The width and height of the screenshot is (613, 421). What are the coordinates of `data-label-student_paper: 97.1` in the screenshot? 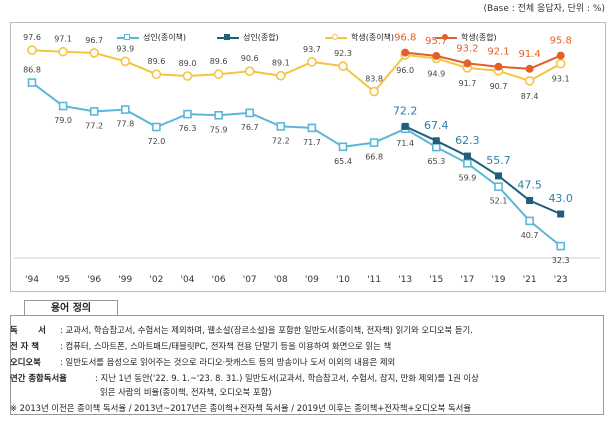 It's located at (63, 39).